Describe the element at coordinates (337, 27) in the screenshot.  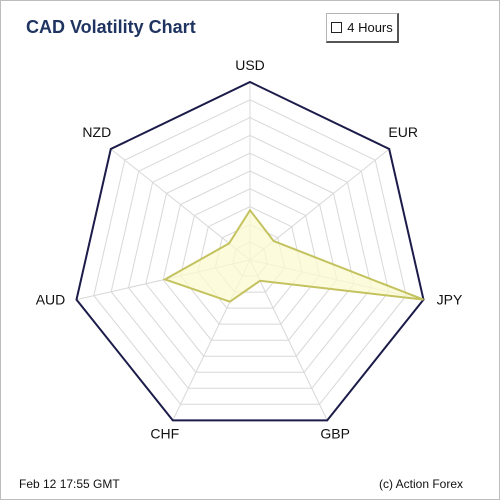
I see `checkbox-icon` at that location.